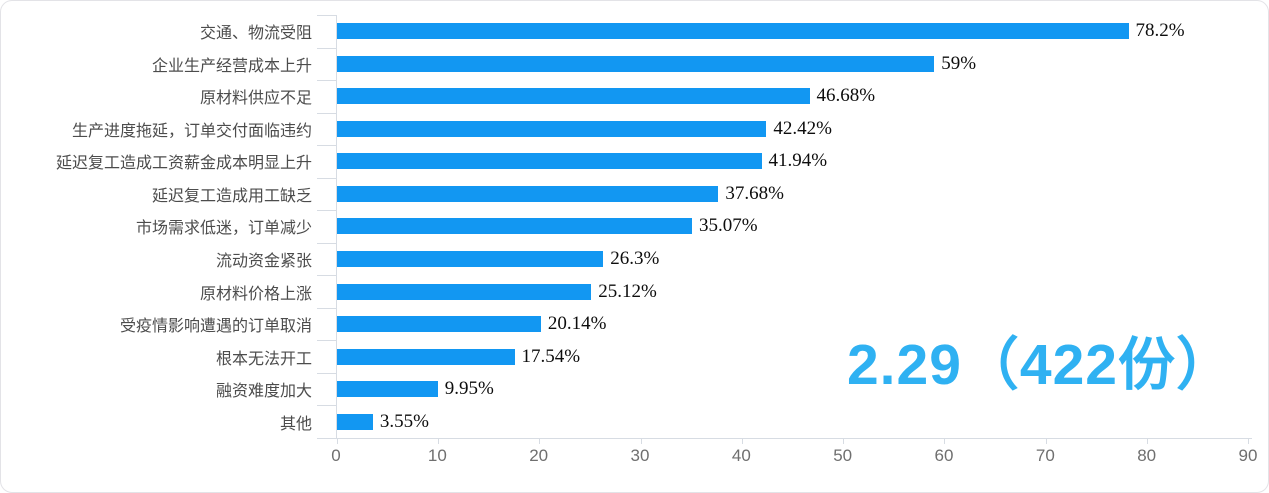 Image resolution: width=1269 pixels, height=493 pixels. I want to click on category-label: 交通、物流受阻, so click(255, 34).